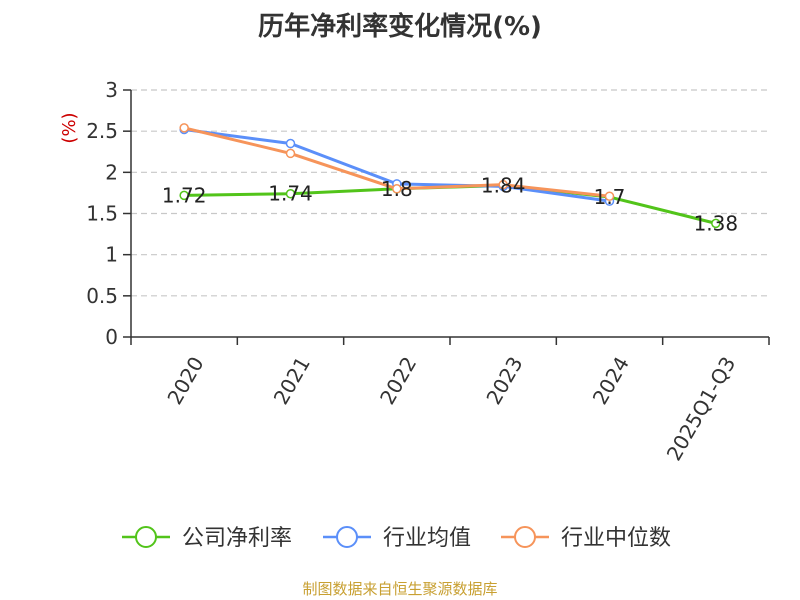 This screenshot has width=800, height=600. I want to click on legend: 公司净利率 行业均值 行业中位数, so click(396, 538).